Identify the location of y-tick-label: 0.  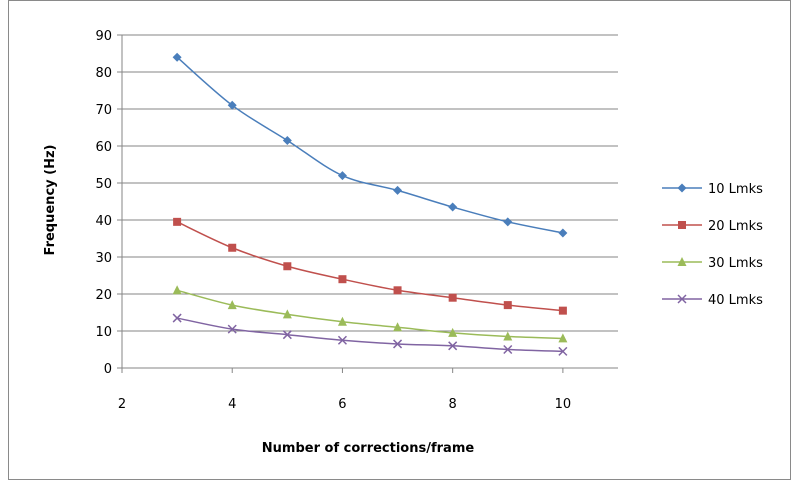
(108, 369).